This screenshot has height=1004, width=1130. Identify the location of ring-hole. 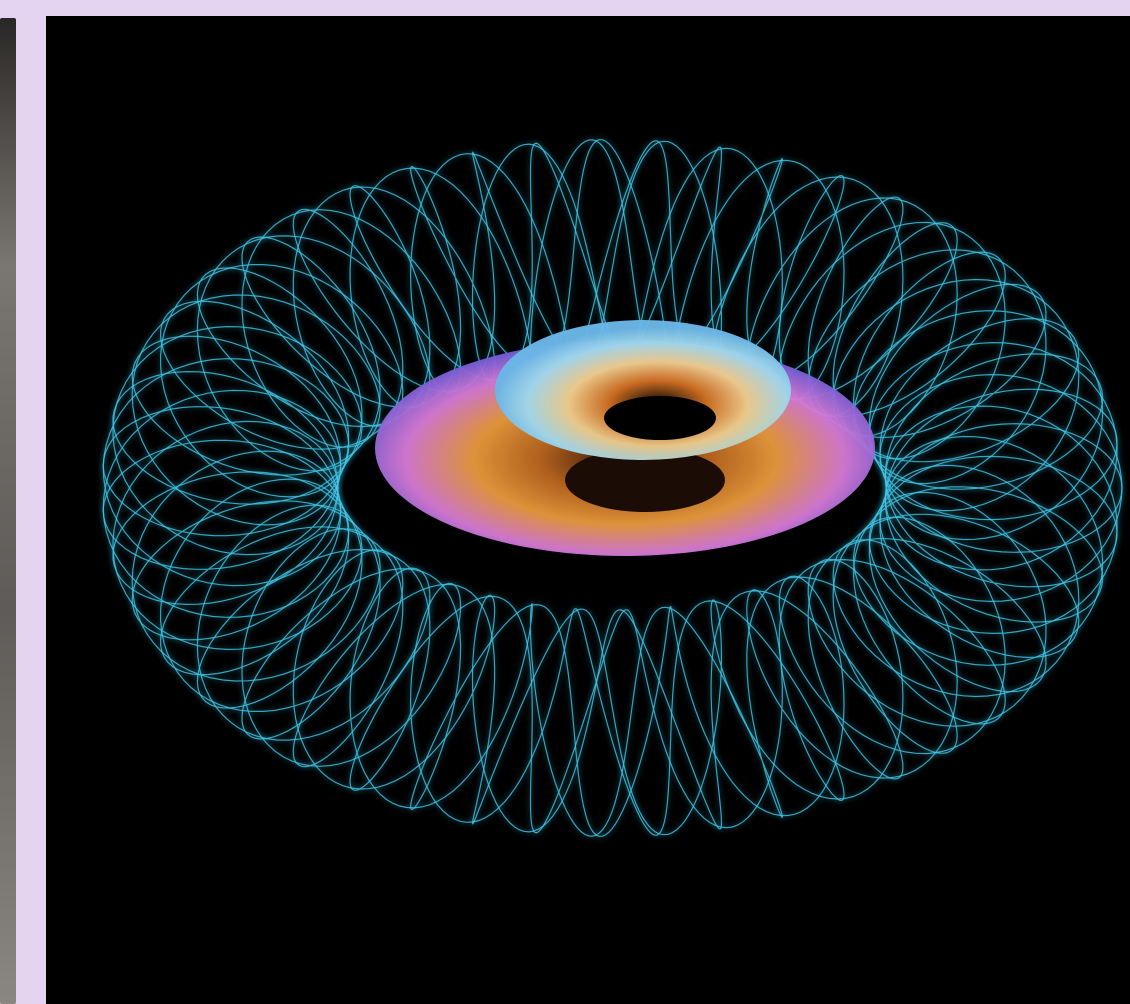
(660, 418).